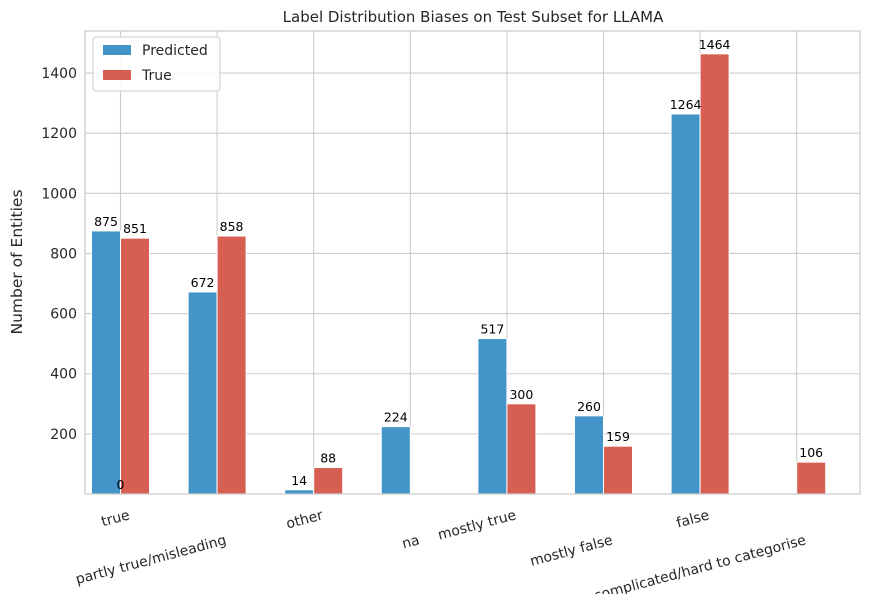  What do you see at coordinates (156, 64) in the screenshot?
I see `legend: Predicted True` at bounding box center [156, 64].